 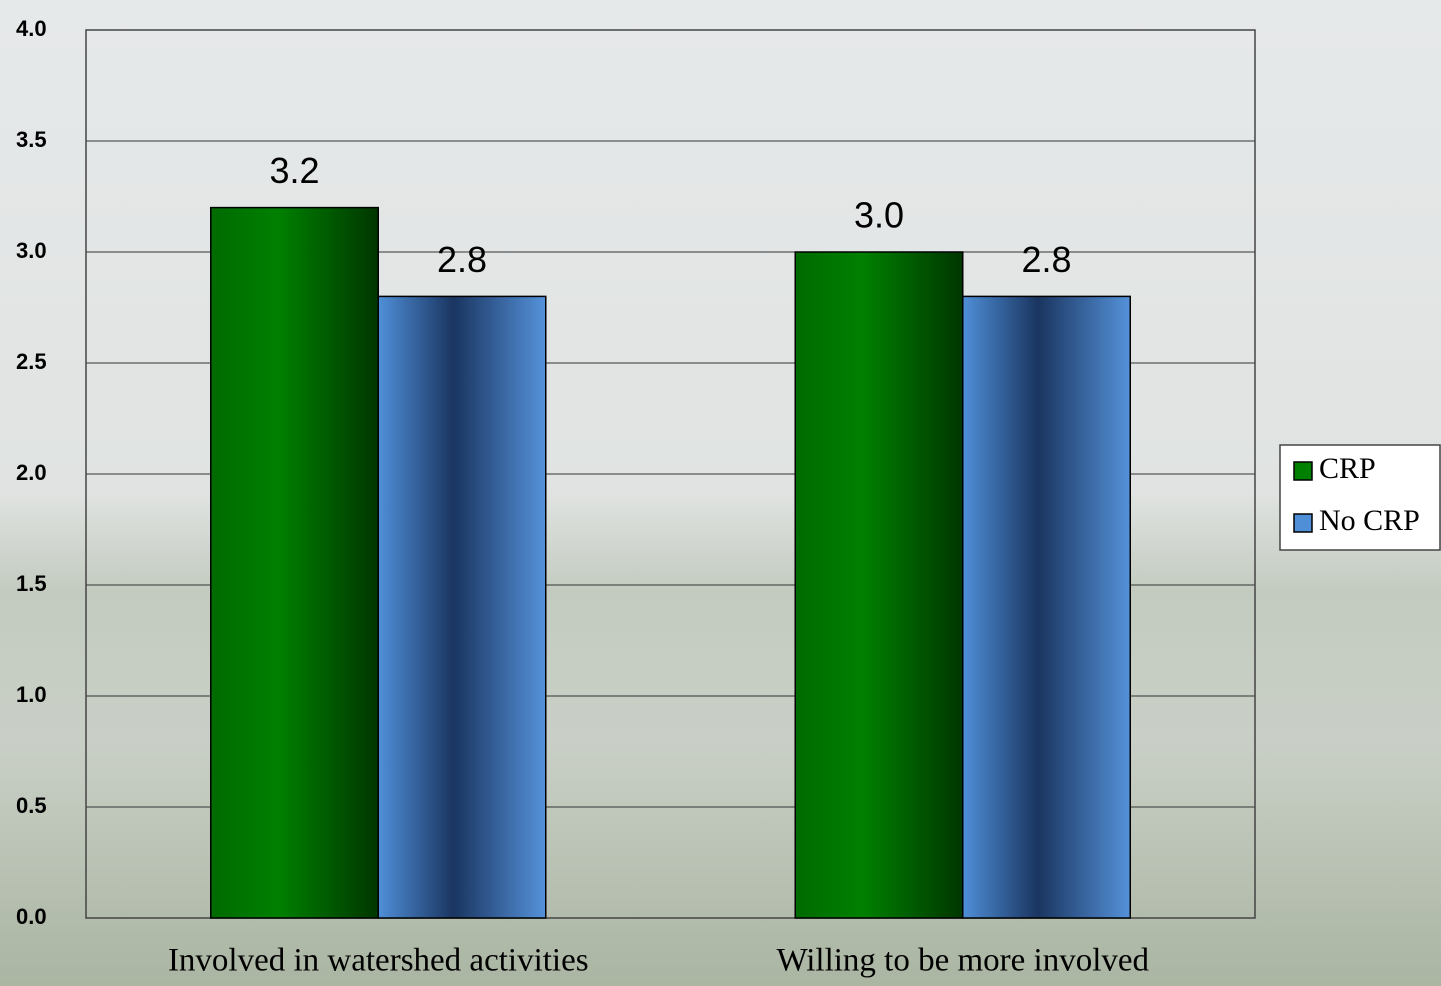 What do you see at coordinates (1347, 468) in the screenshot?
I see `legend-label: CRP` at bounding box center [1347, 468].